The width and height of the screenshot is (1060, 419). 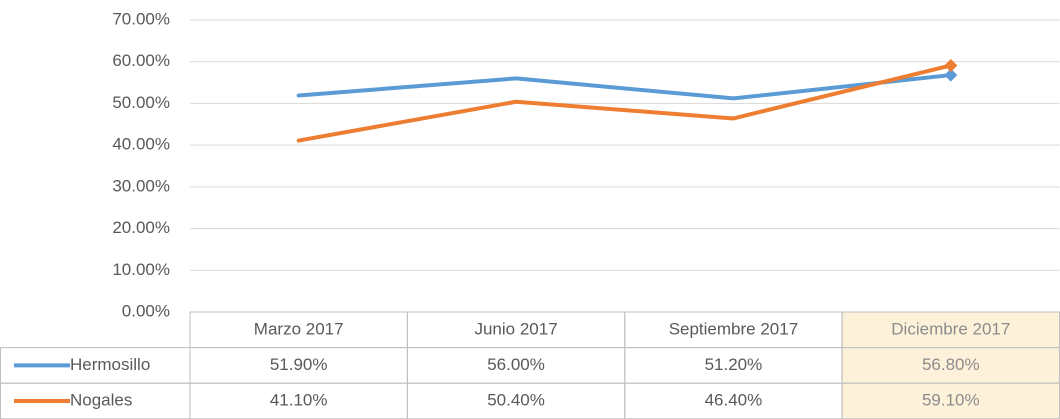 I want to click on y-tick-label: 20.00%, so click(x=141, y=227).